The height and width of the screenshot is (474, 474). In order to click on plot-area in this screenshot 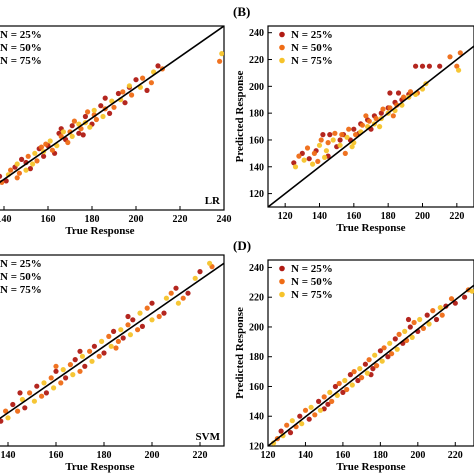, I will do `click(371, 126)`.